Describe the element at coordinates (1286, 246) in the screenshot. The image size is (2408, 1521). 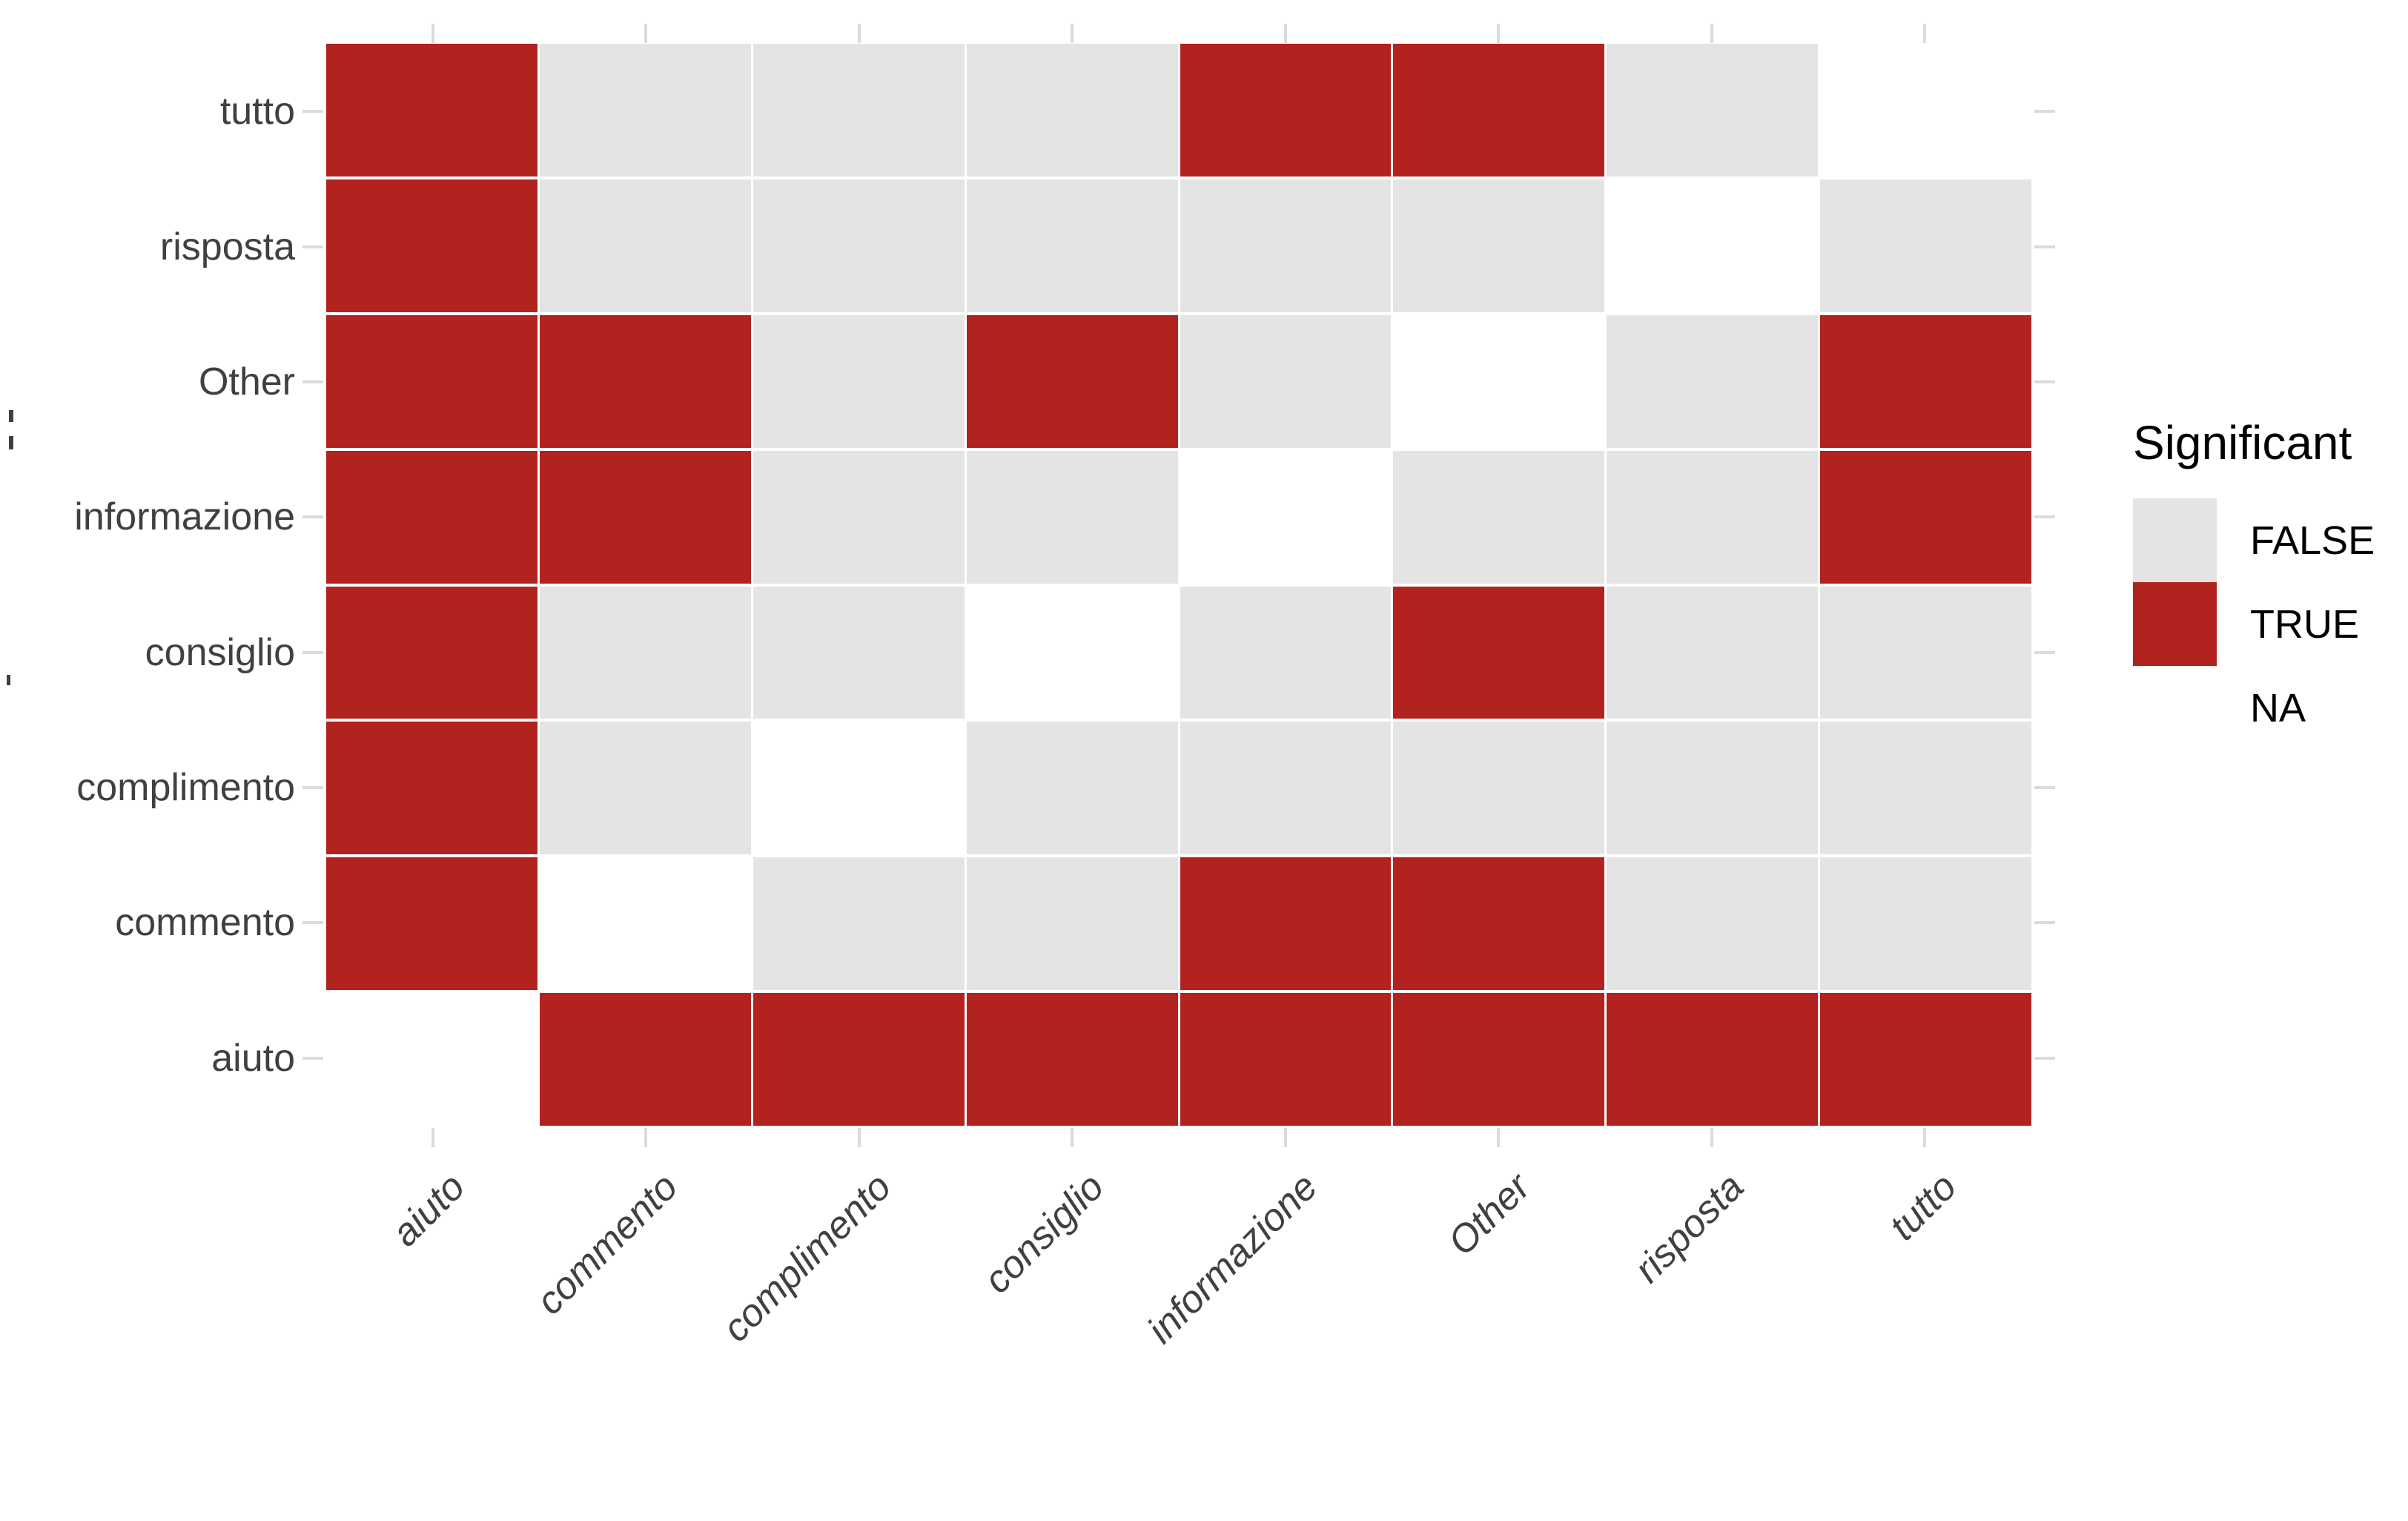
I see `heatmap-cell-risposta-informazione` at that location.